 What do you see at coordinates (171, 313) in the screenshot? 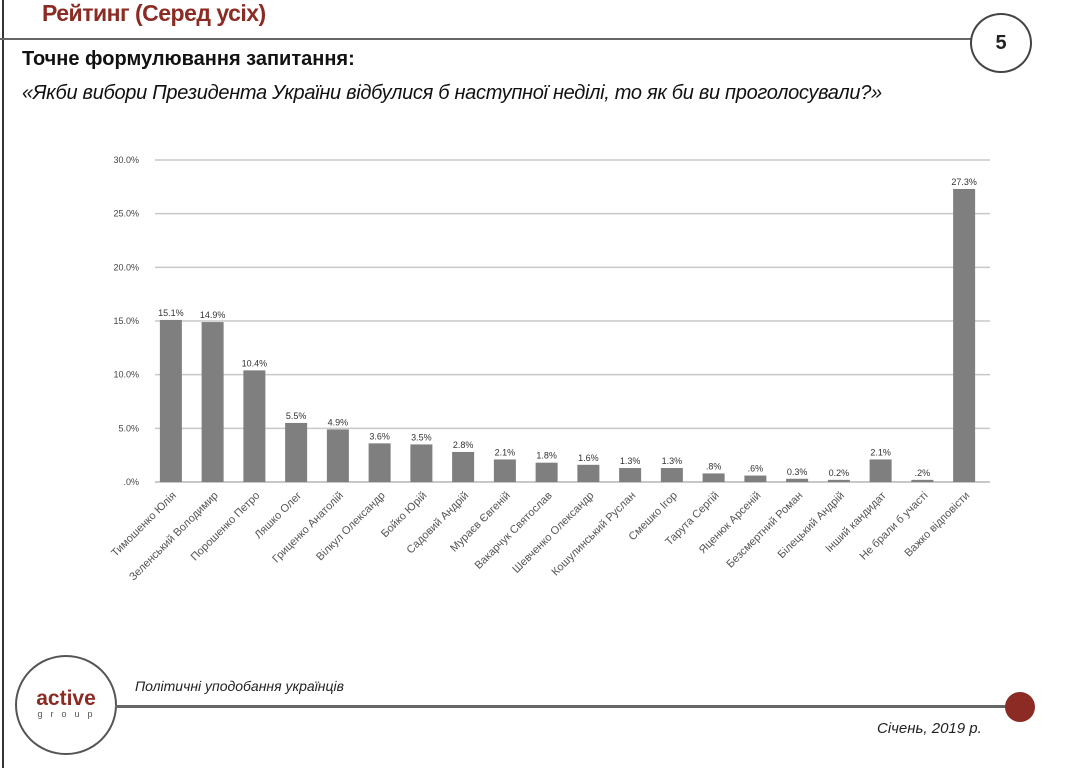
I see `data-label: 15.1%` at bounding box center [171, 313].